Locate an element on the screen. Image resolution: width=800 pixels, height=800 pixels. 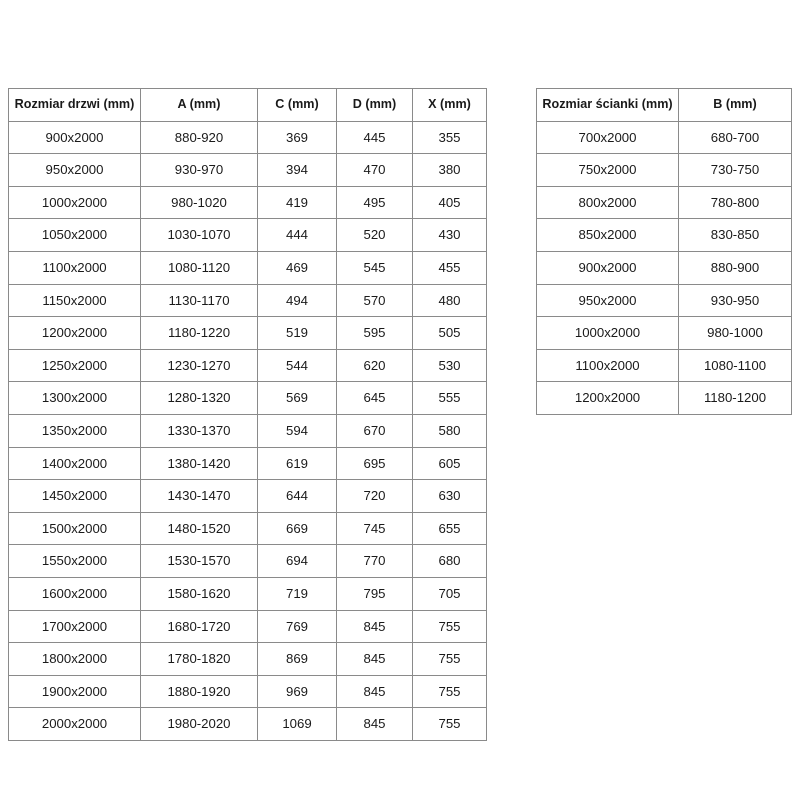
doors-value-cell: 369 is located at coordinates (297, 137).